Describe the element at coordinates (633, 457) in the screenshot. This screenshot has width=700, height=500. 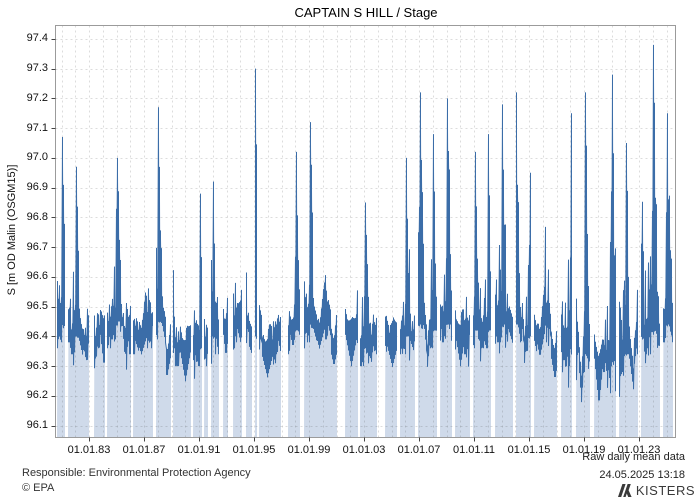
I see `raw-data-note: Raw daily mean data` at that location.